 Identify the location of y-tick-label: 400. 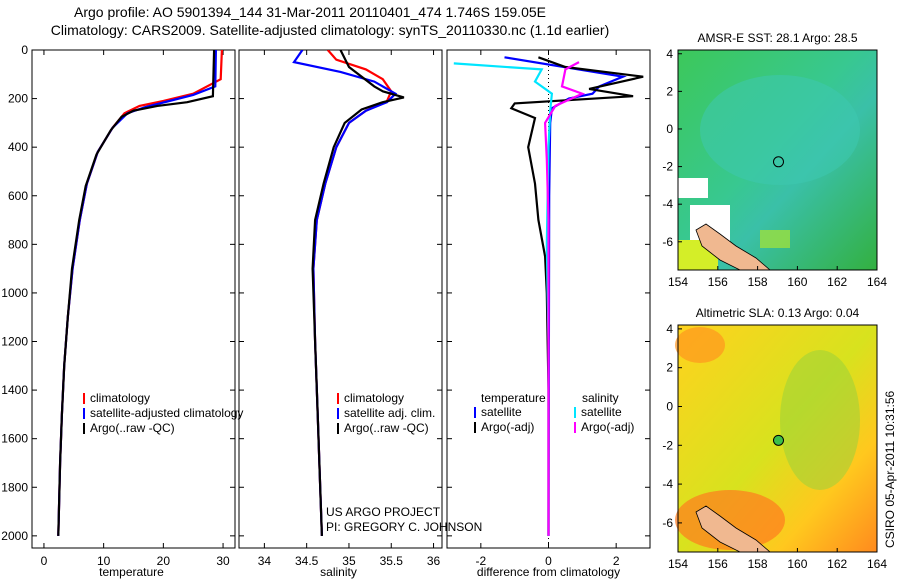
(18, 147).